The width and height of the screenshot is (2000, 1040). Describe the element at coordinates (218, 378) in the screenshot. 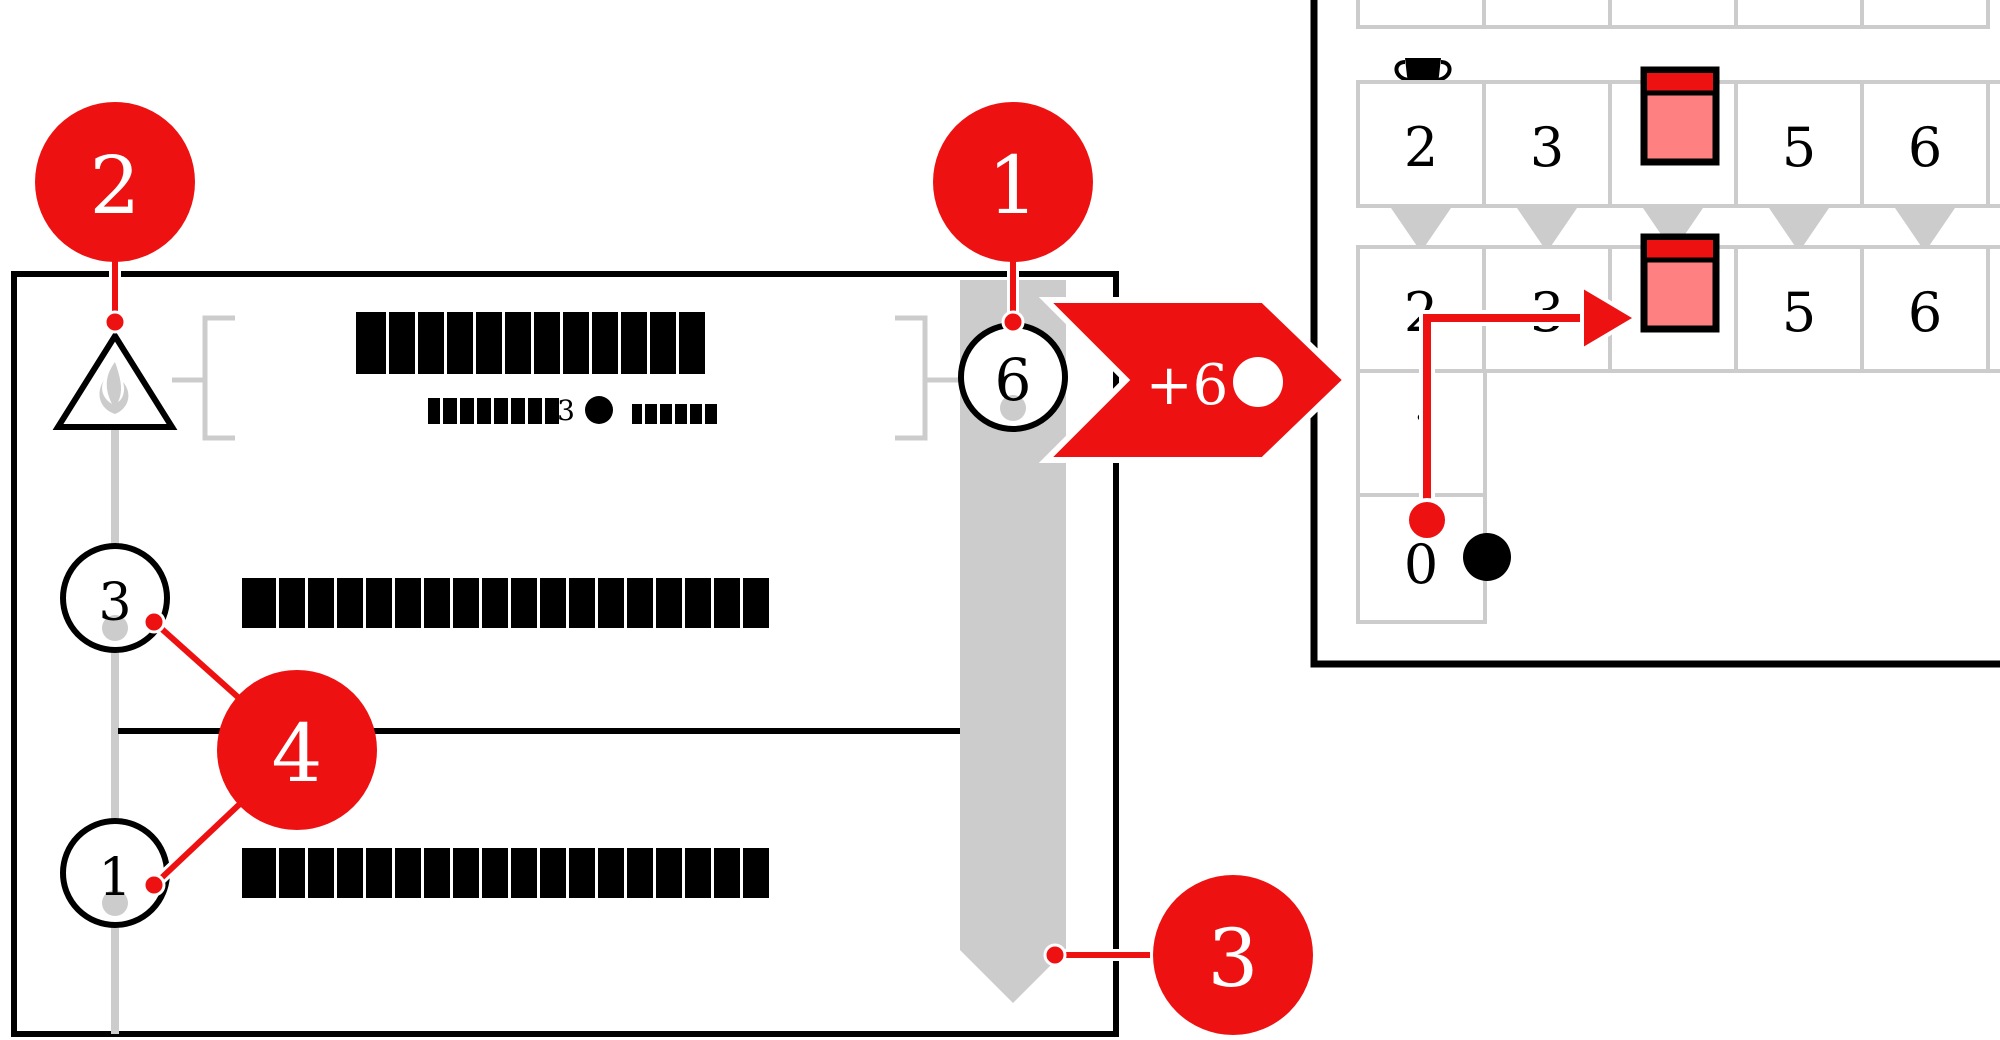

I see `top-row-bracket-left` at that location.